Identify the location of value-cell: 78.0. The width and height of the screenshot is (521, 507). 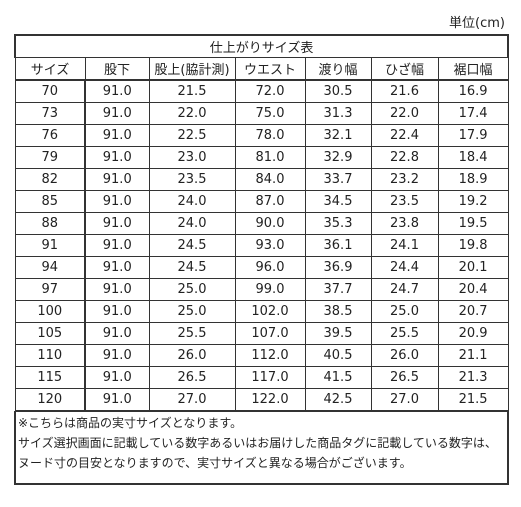
(270, 135).